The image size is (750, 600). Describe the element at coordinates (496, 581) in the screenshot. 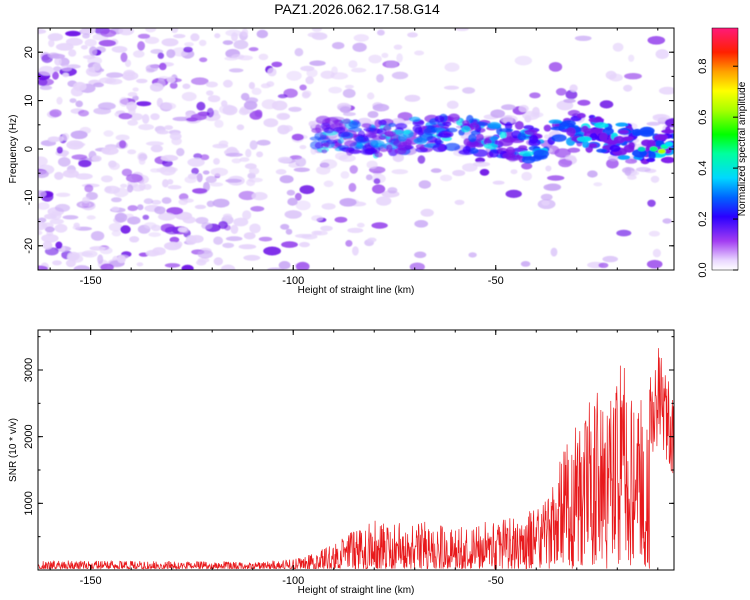

I see `snr-x-tick-label: -50` at that location.